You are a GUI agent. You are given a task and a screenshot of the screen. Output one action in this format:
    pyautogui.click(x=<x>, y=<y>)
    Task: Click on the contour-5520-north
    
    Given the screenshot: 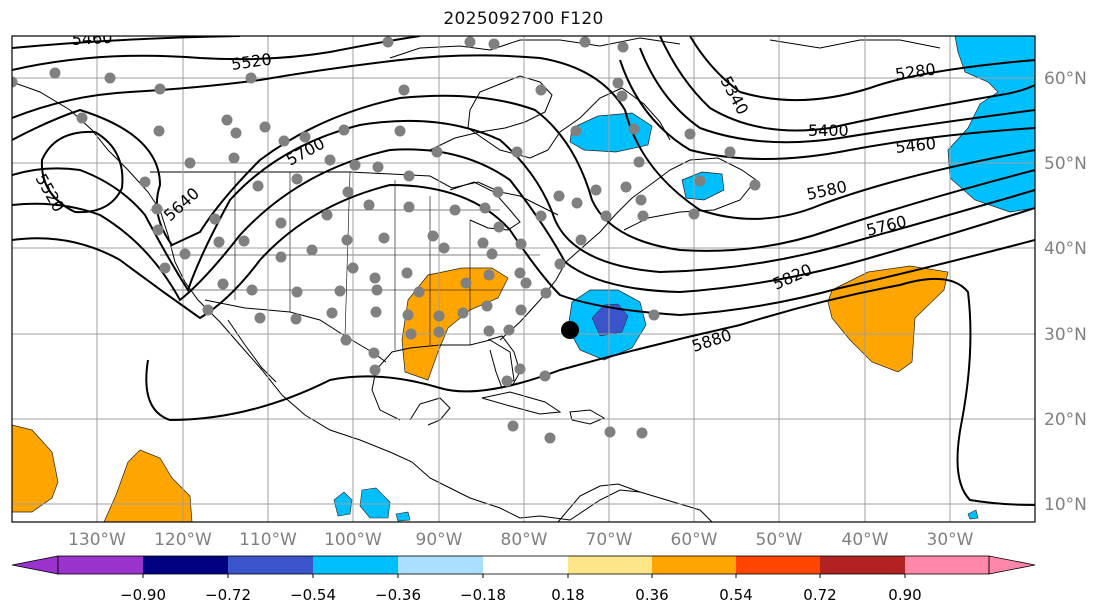 What is the action you would take?
    pyautogui.click(x=216, y=53)
    